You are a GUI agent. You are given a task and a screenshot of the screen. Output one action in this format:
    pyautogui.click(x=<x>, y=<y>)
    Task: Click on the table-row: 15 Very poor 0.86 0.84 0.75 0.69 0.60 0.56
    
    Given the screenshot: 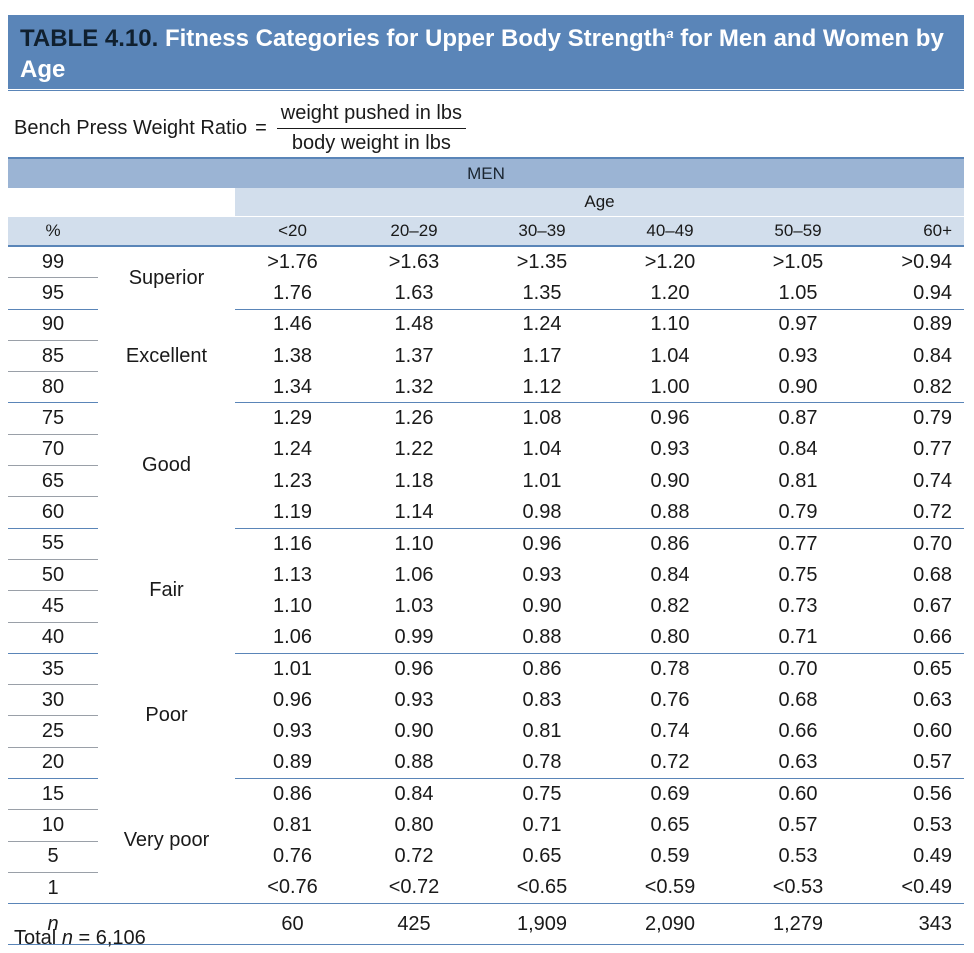 What is the action you would take?
    pyautogui.click(x=486, y=814)
    